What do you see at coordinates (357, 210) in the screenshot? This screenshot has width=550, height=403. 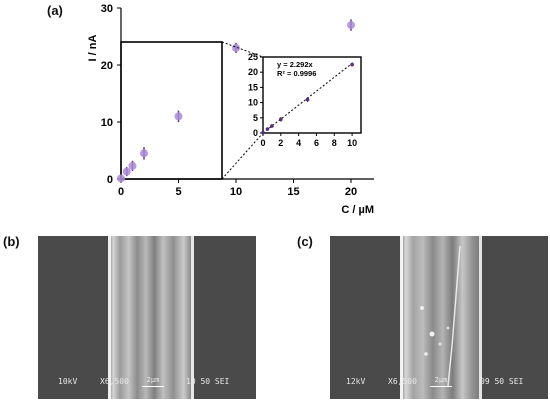 I see `x-axis-label: C / µM` at bounding box center [357, 210].